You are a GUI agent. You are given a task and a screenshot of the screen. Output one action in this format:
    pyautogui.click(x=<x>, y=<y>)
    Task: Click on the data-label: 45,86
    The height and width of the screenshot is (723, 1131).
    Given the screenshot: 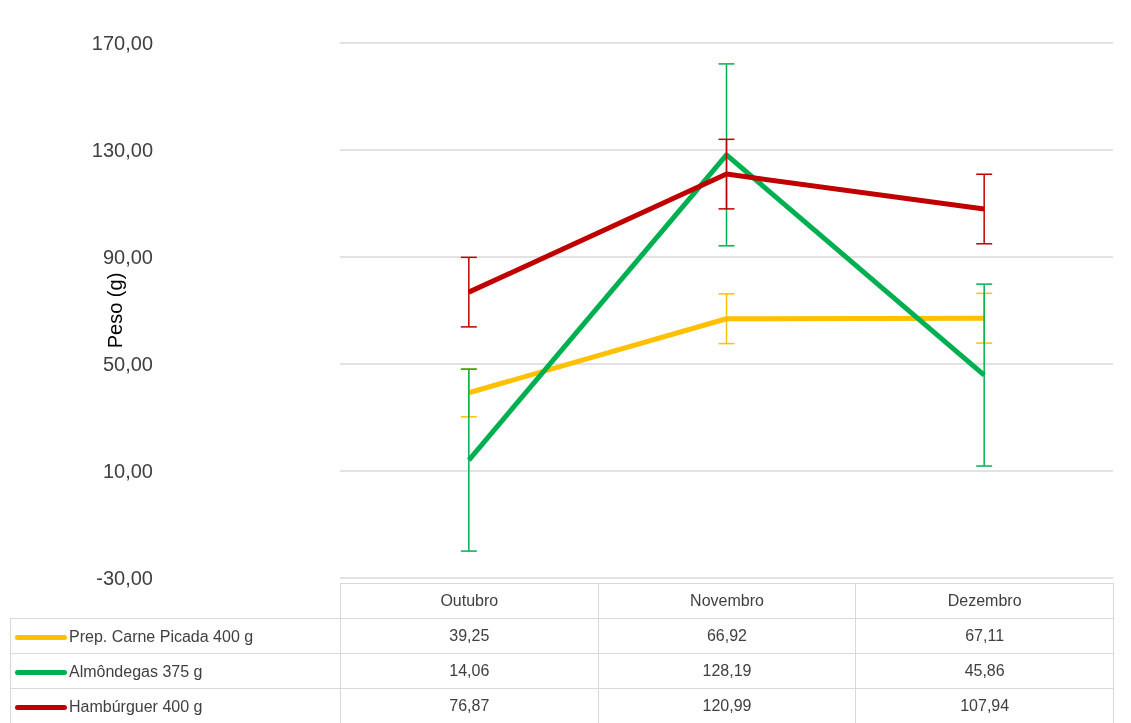 What is the action you would take?
    pyautogui.click(x=984, y=671)
    